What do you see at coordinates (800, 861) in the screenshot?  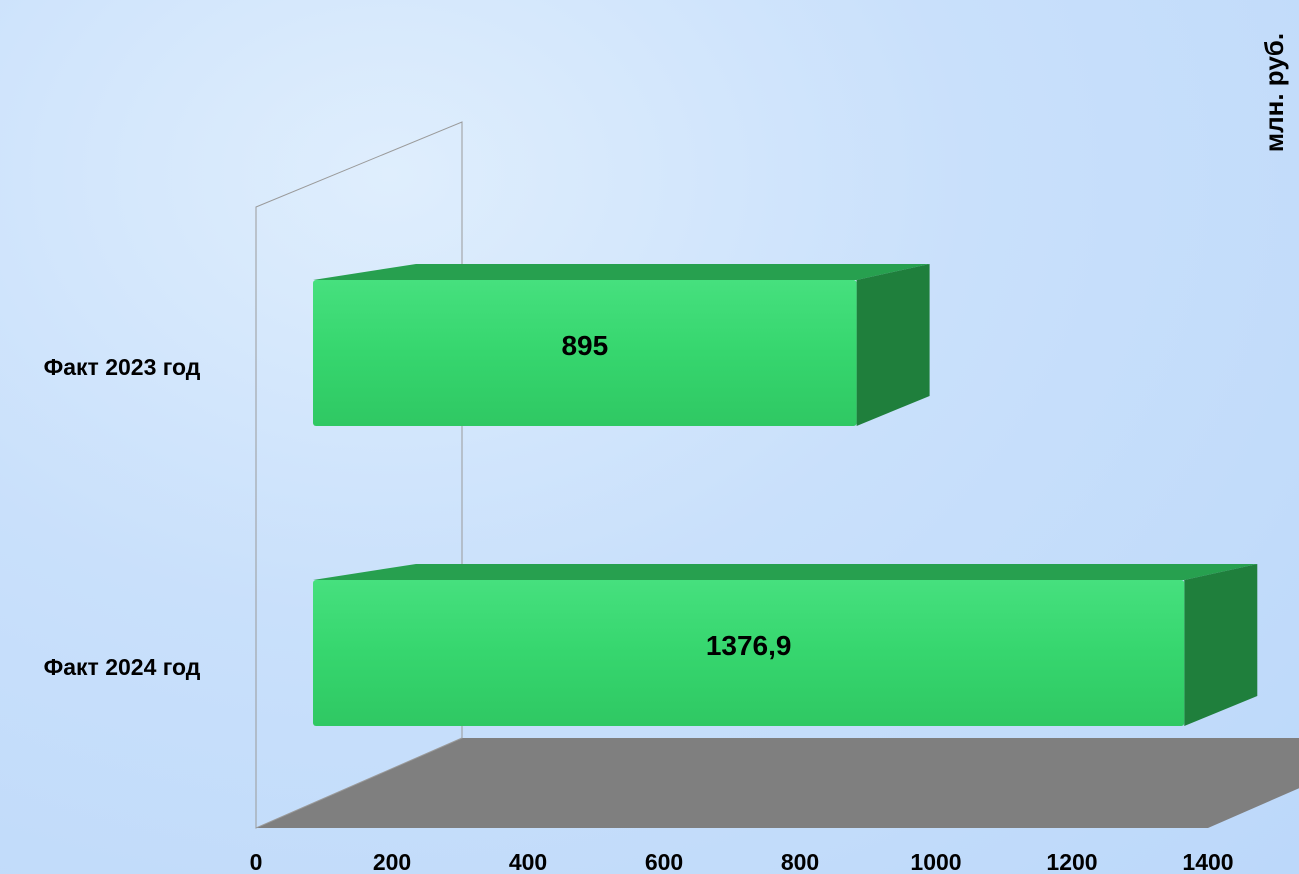 I see `x-tick-label: 800` at bounding box center [800, 861].